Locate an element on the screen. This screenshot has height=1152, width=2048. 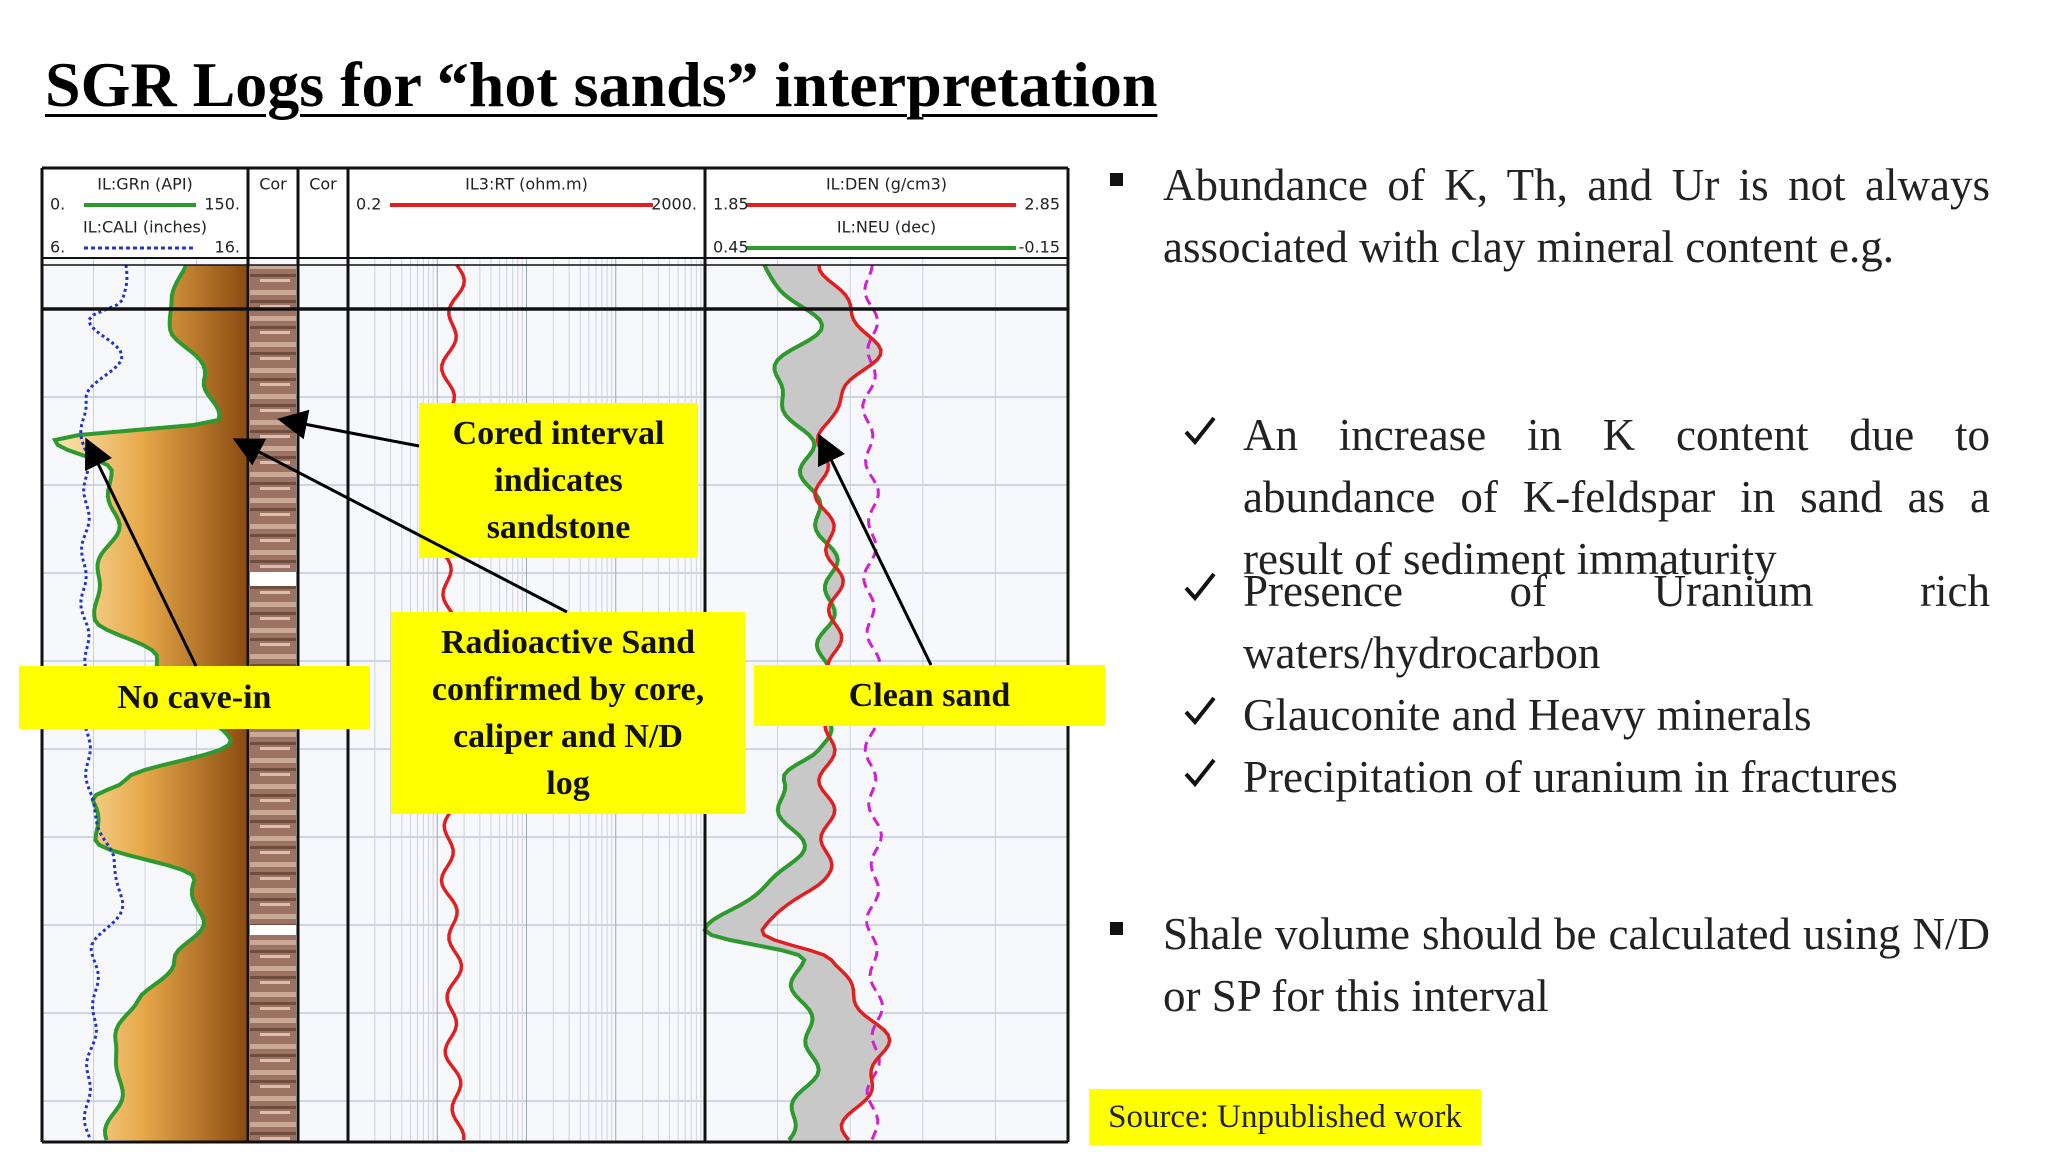
scale-right: 2000. is located at coordinates (674, 204).